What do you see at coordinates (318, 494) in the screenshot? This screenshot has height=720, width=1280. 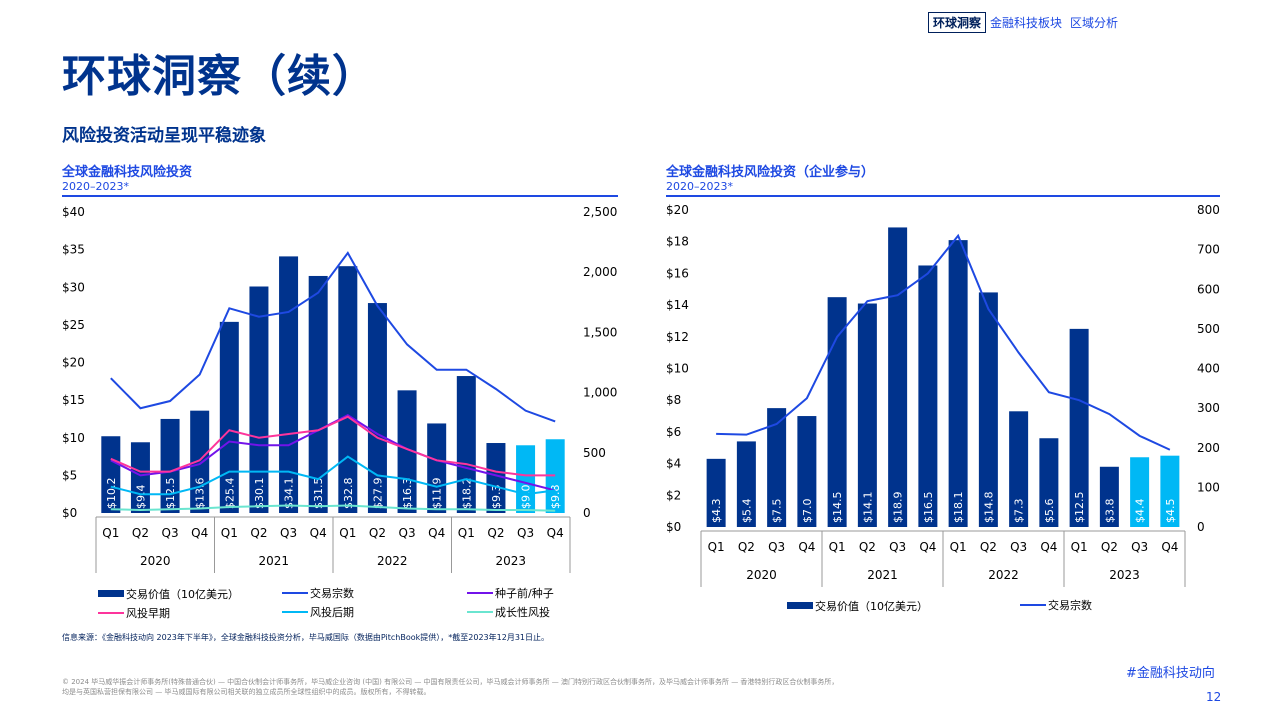 I see `chart1-bar-label: $31.5` at bounding box center [318, 494].